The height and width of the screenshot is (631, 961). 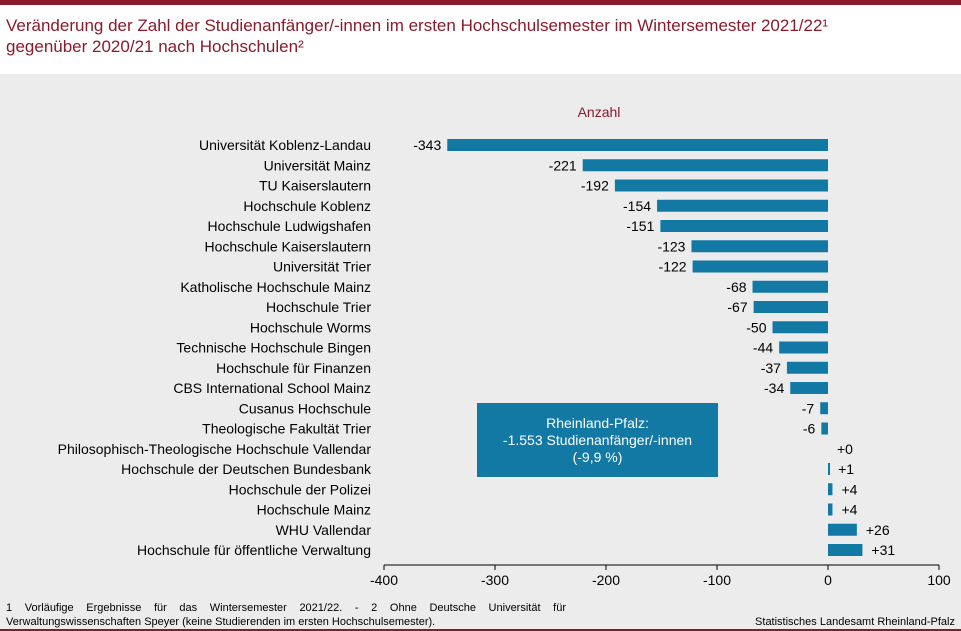 I want to click on category-label: Hochschule Kaiserslautern, so click(x=287, y=246).